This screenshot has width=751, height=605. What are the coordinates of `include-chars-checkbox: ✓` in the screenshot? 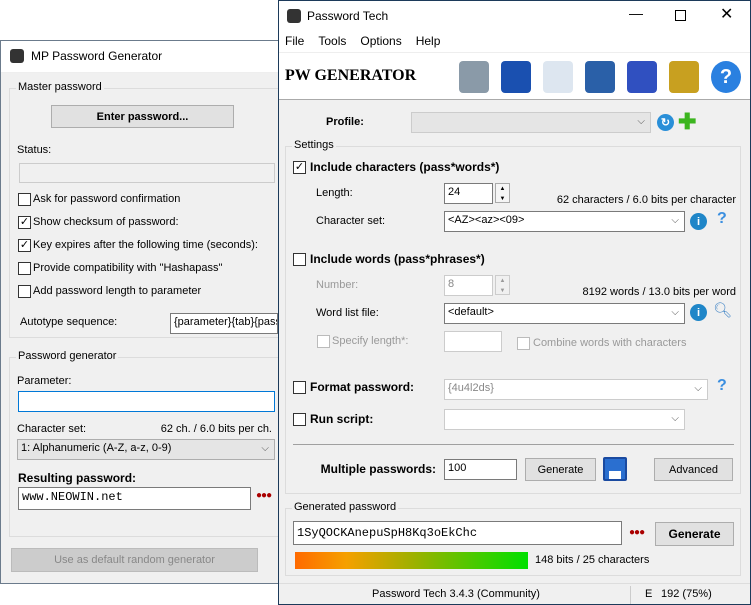 It's located at (299, 167).